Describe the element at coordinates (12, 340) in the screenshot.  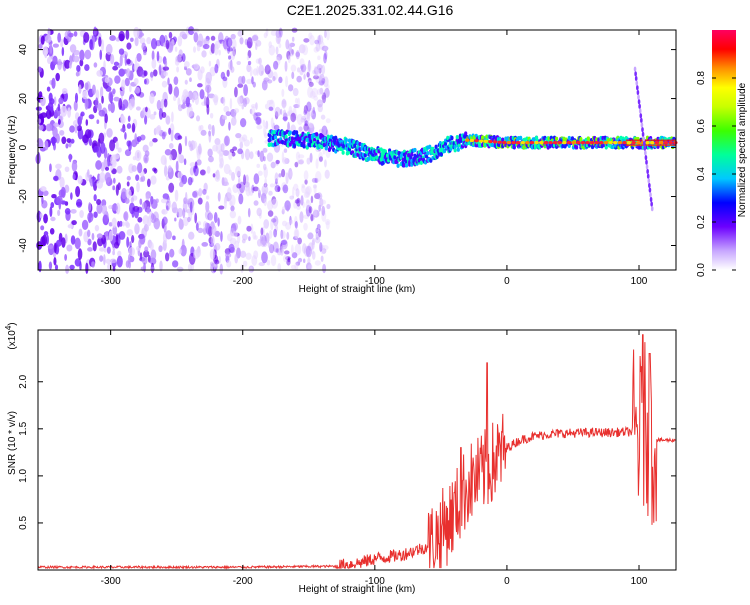
I see `snr-multiplier-base: (x10` at that location.